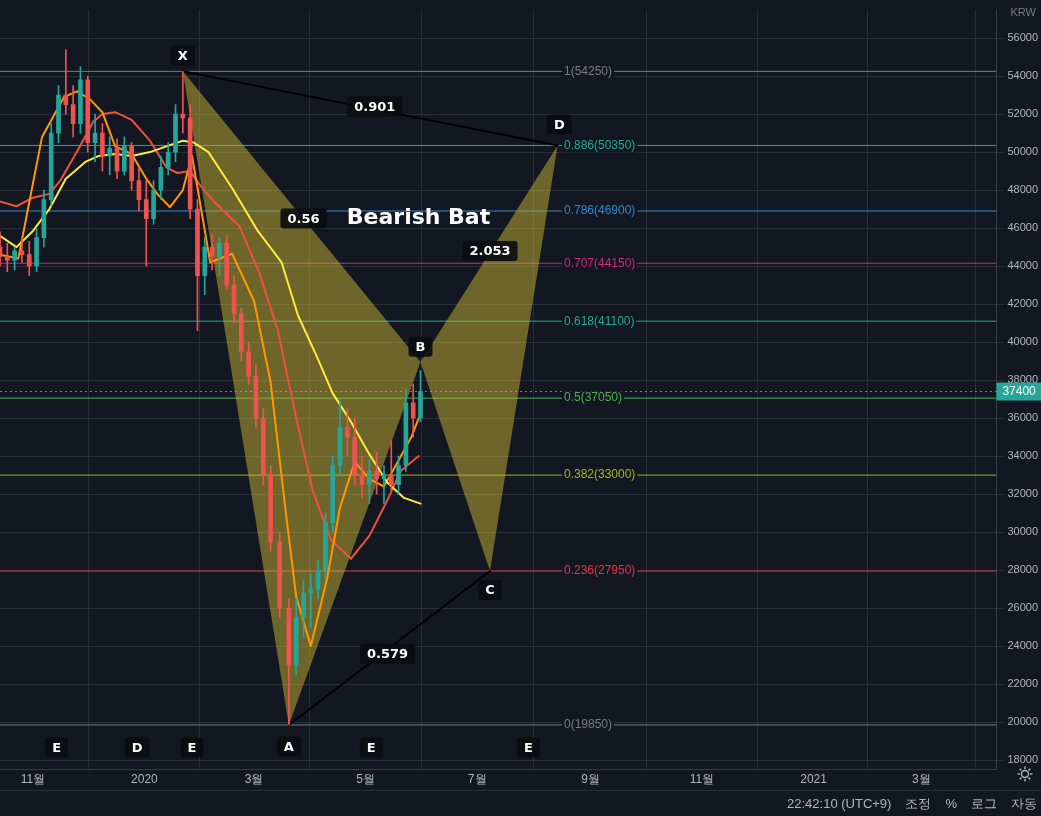  What do you see at coordinates (1023, 151) in the screenshot?
I see `y-tick-label: 50000` at bounding box center [1023, 151].